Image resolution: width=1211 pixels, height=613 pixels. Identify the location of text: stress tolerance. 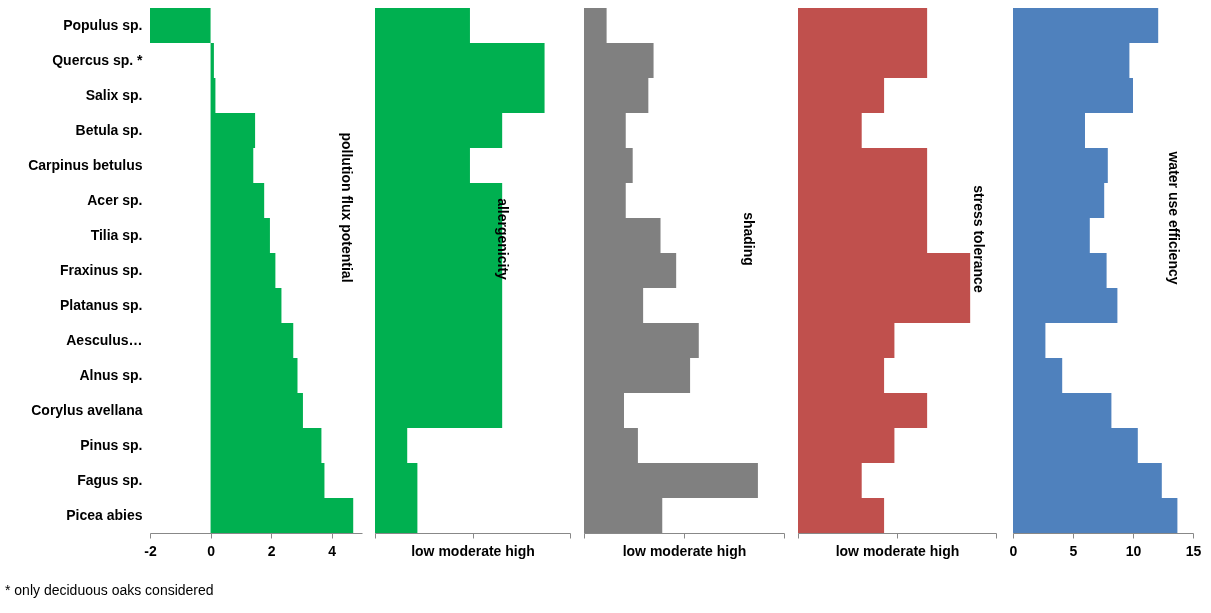
(979, 239).